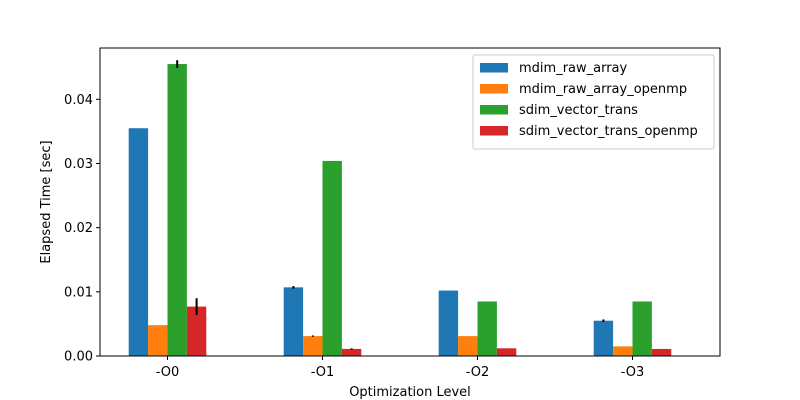  What do you see at coordinates (506, 352) in the screenshot?
I see `bar-sdim_vector_trans_openmp-O2` at bounding box center [506, 352].